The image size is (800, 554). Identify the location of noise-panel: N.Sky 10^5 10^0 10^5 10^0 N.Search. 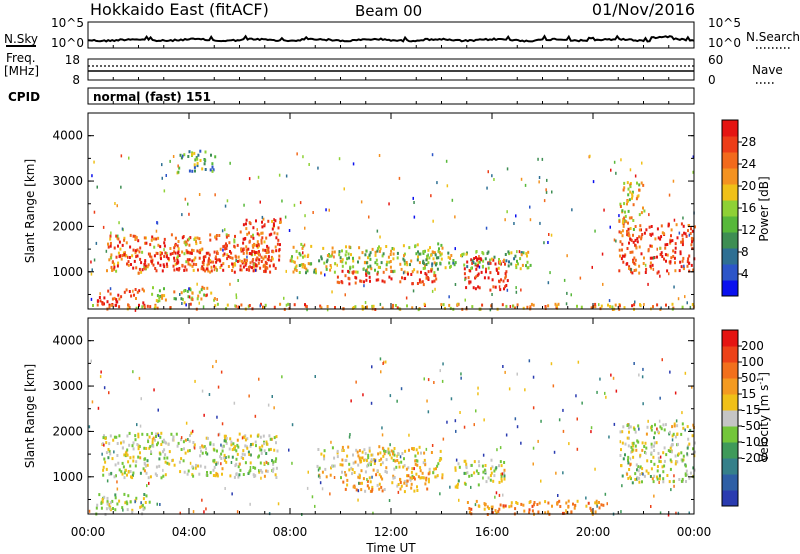
(402, 33).